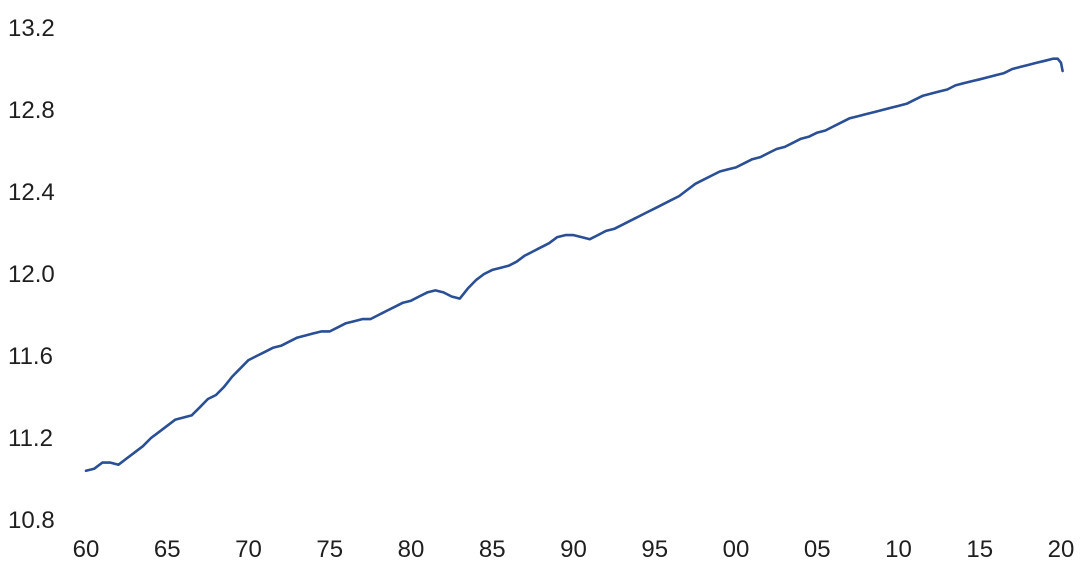  What do you see at coordinates (86, 549) in the screenshot?
I see `x-tick-label: 60` at bounding box center [86, 549].